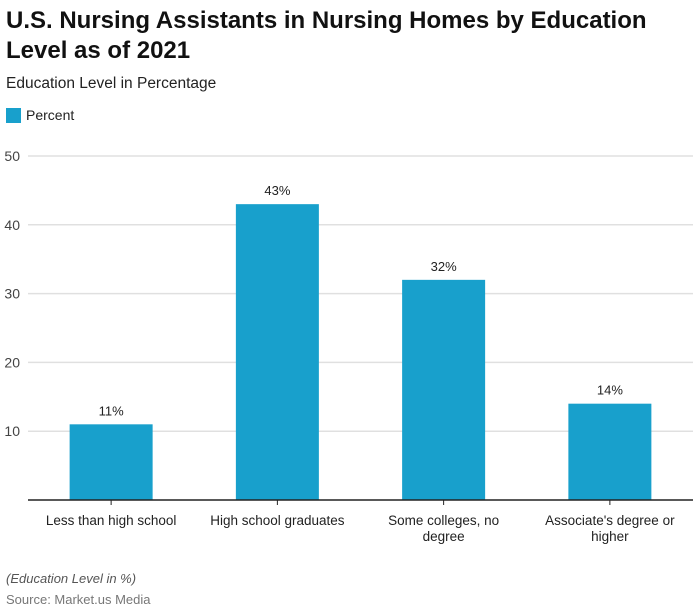 The image size is (699, 614). I want to click on legend-swatch, so click(13, 115).